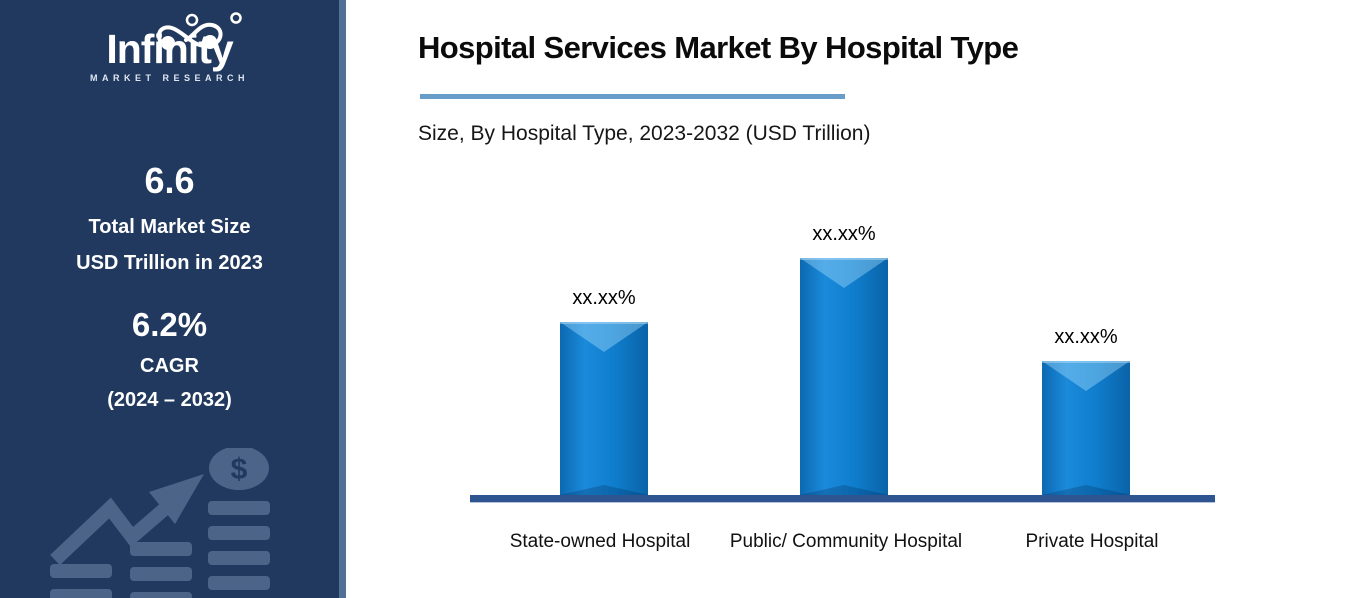  I want to click on dollar-coin-icon: $, so click(239, 469).